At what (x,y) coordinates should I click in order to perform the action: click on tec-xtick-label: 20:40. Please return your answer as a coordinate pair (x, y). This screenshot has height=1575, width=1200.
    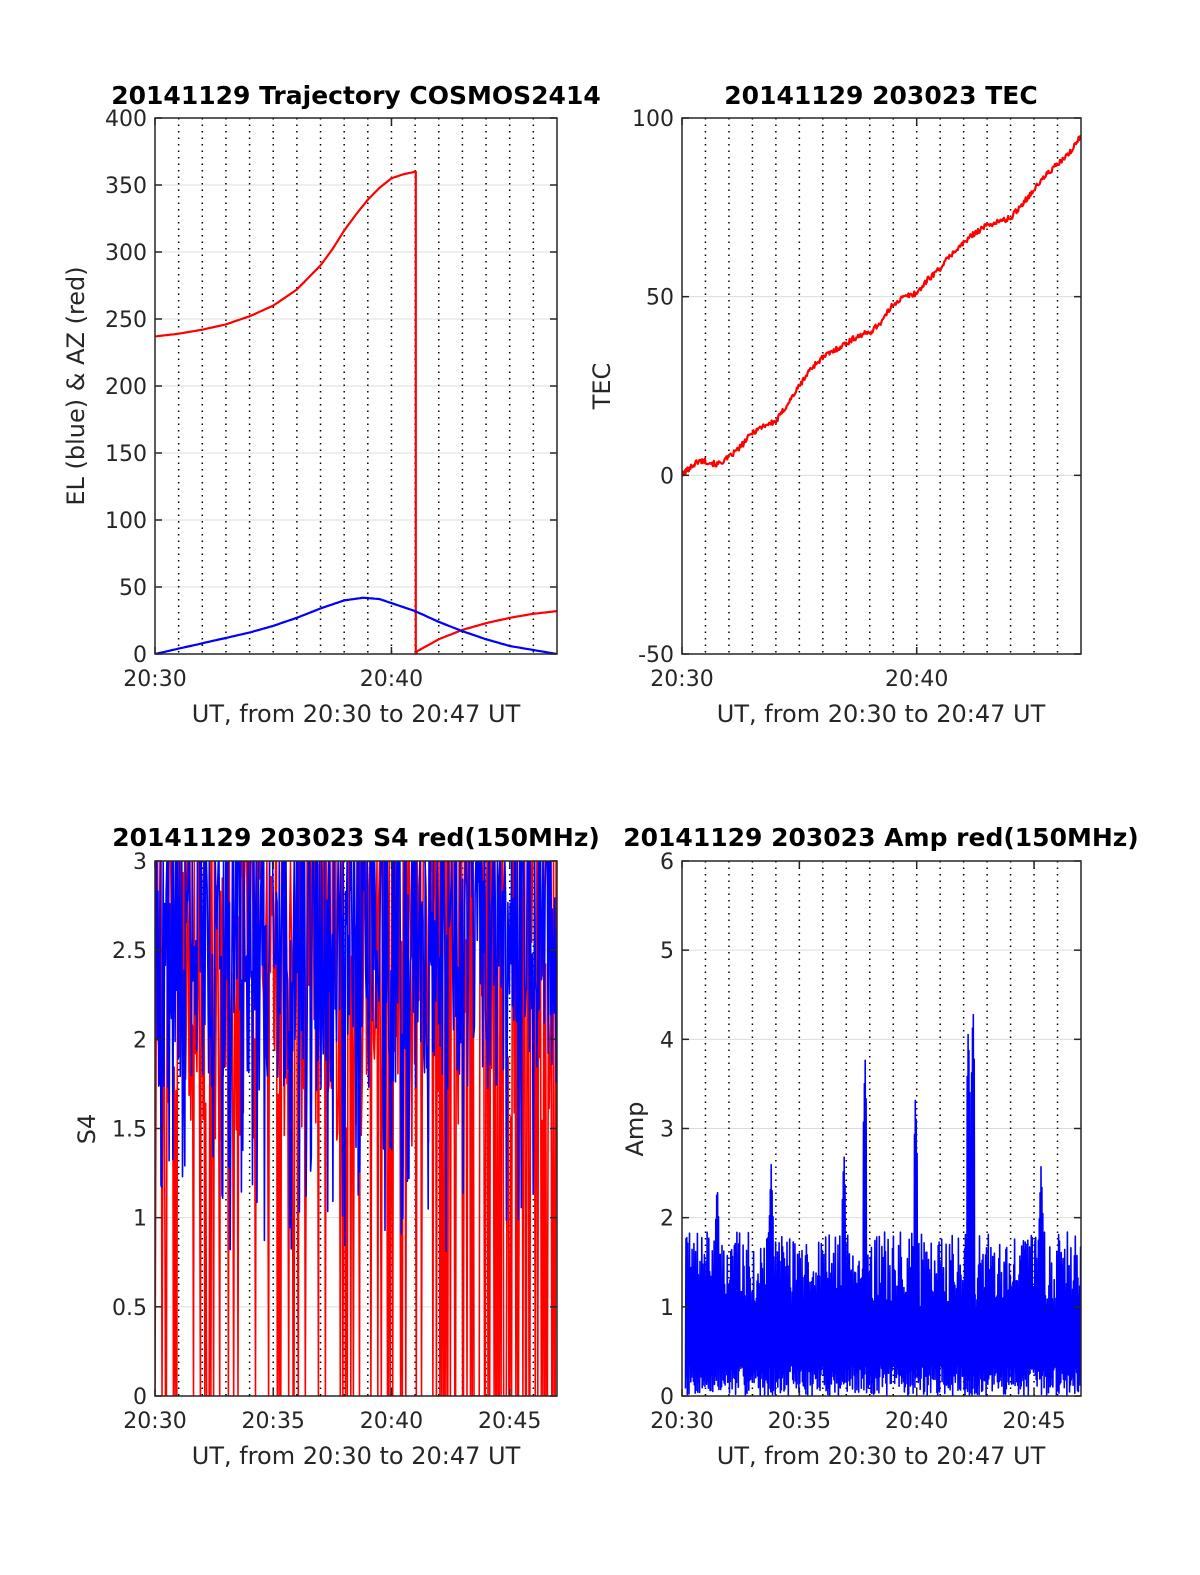
    Looking at the image, I should click on (916, 679).